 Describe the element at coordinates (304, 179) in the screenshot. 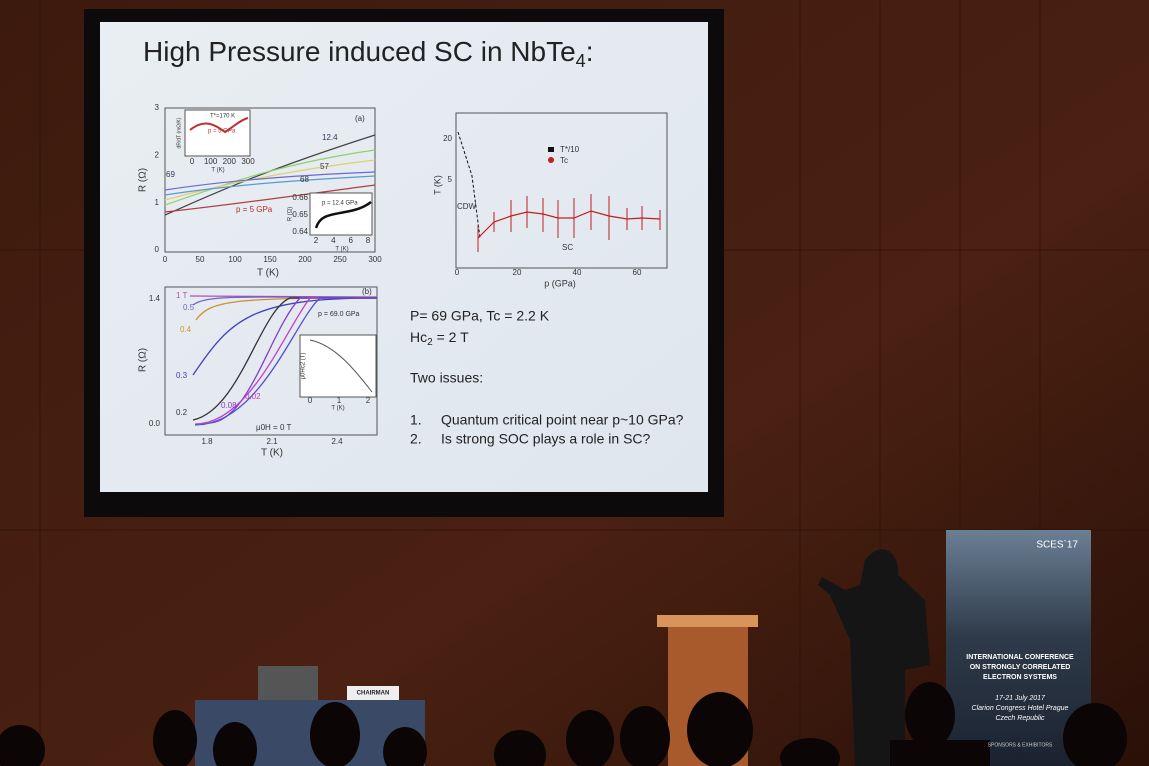

I see `curve-label: 68` at that location.